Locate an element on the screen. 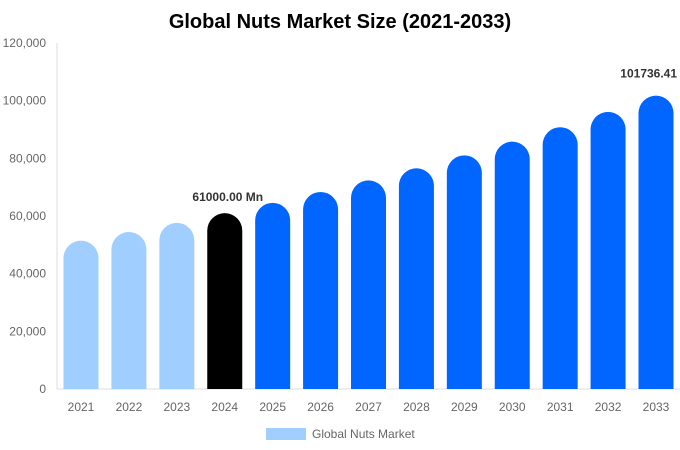 The image size is (680, 450). y-tick-label: 0 is located at coordinates (42, 389).